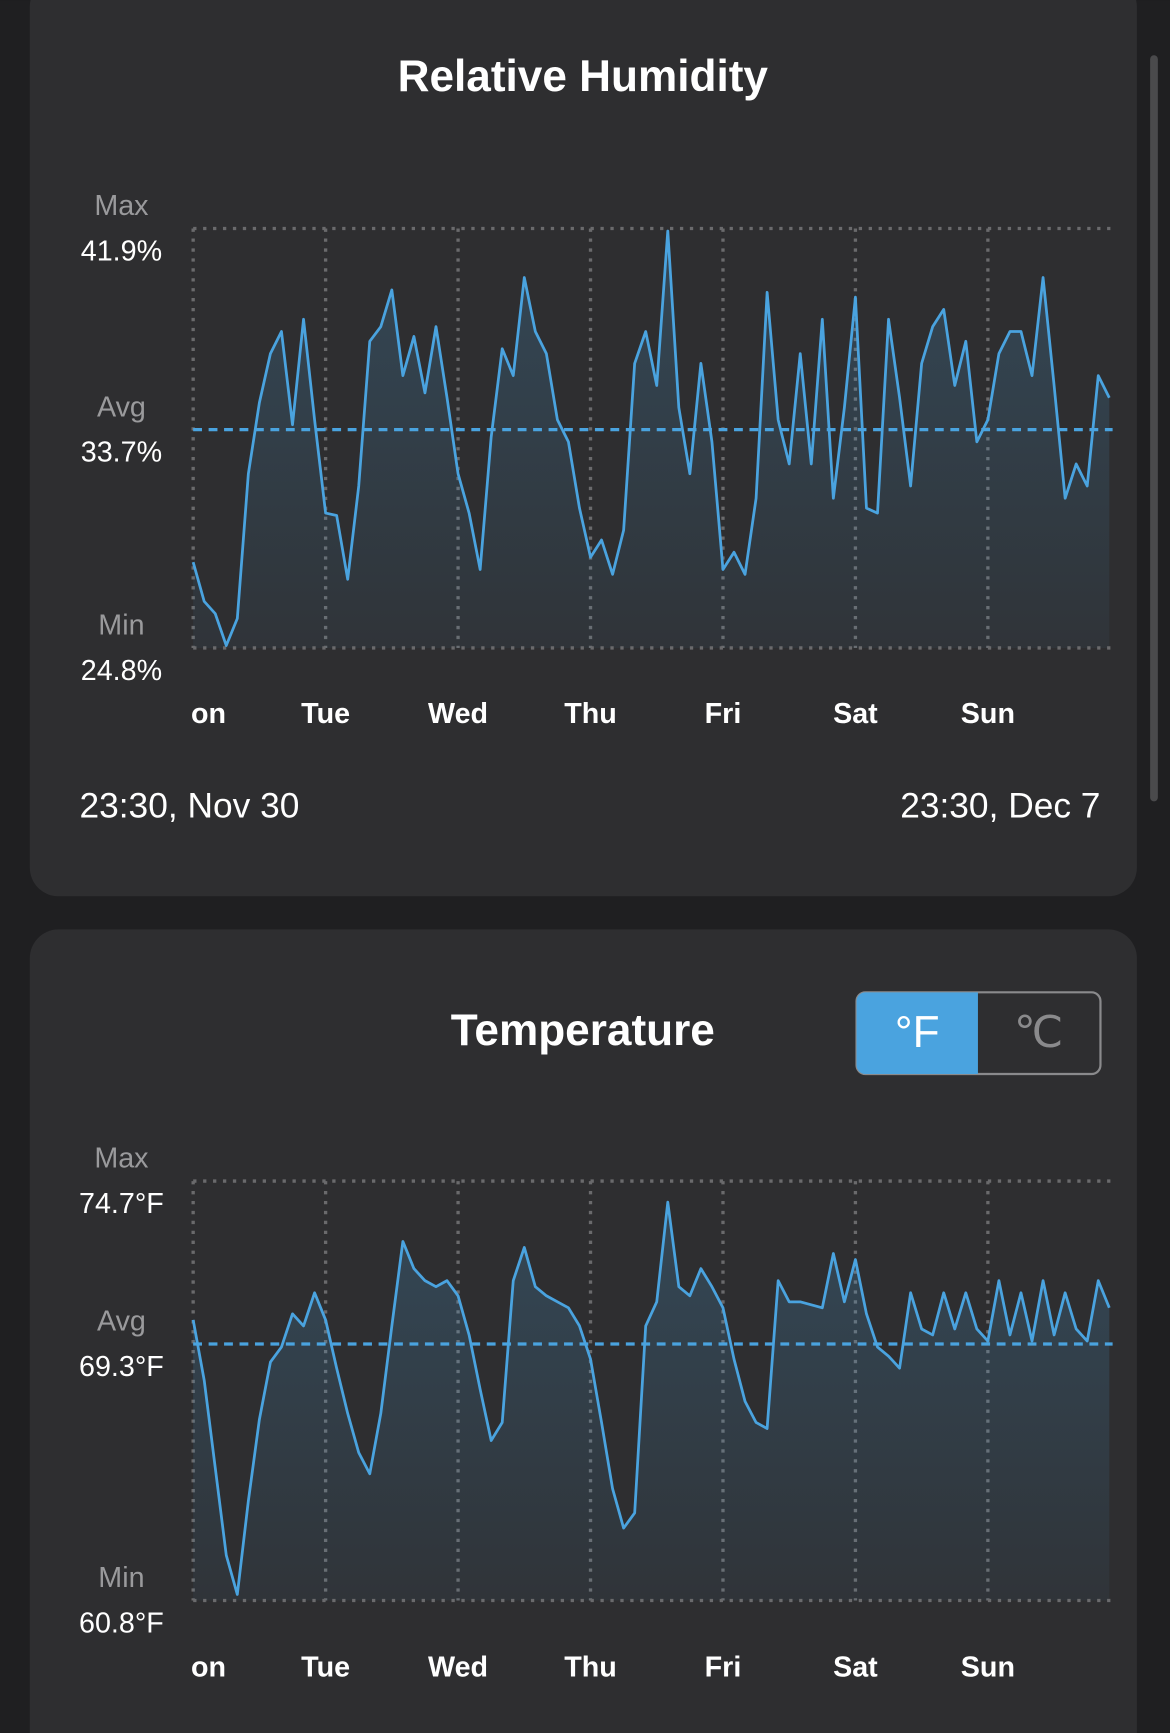 This screenshot has height=1733, width=1170. I want to click on unit-option: ℃, so click(1039, 1032).